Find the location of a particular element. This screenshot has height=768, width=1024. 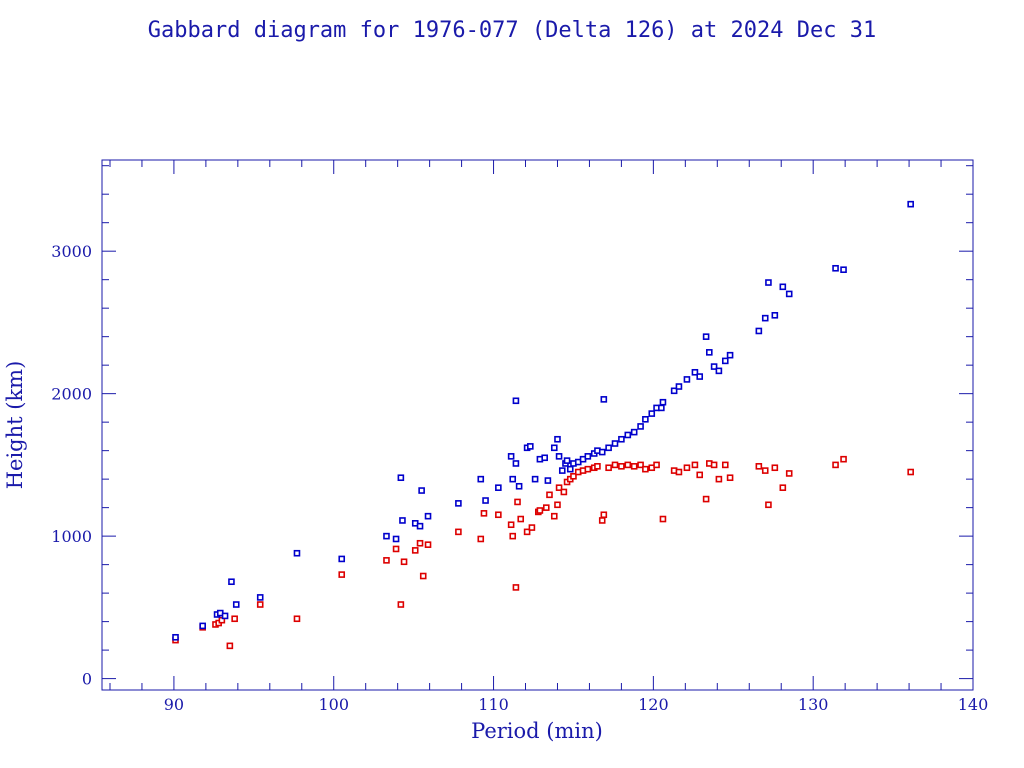

x-tick-label: 120 is located at coordinates (653, 704).